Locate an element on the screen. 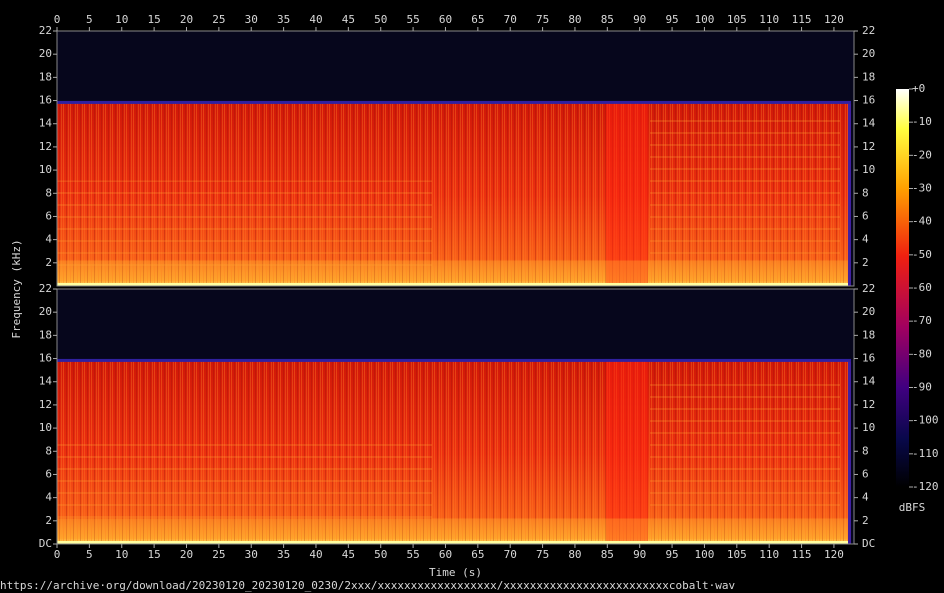  colorbar-tick-label: -110 is located at coordinates (925, 453).